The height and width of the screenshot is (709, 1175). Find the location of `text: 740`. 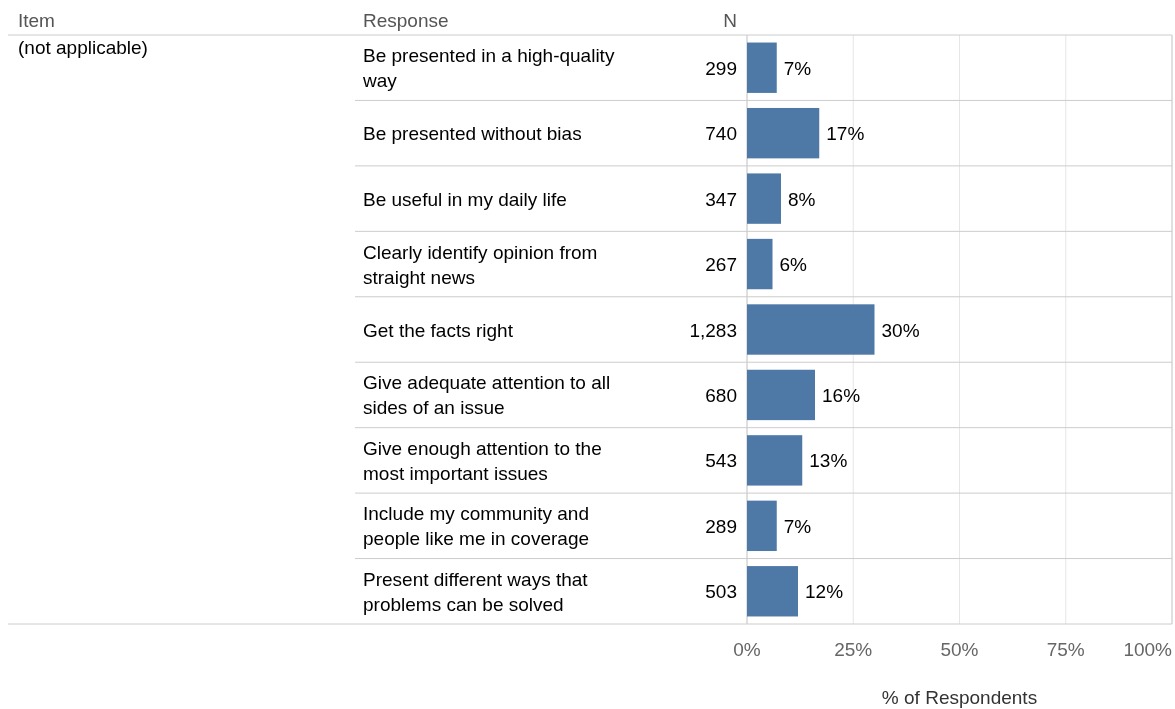

text: 740 is located at coordinates (721, 134).